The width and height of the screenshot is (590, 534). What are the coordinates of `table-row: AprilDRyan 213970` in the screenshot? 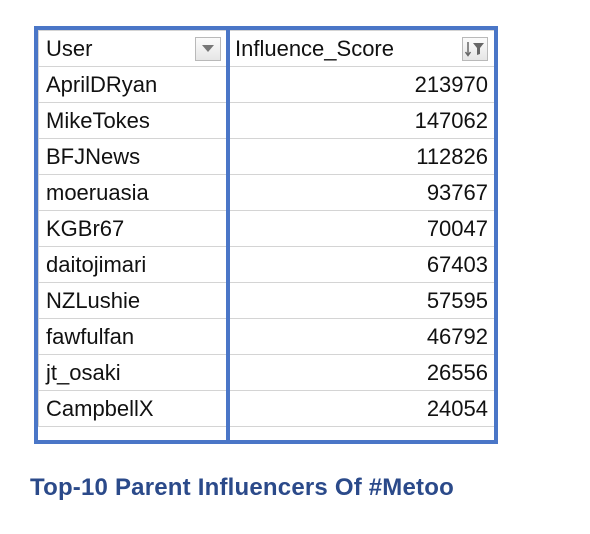 It's located at (266, 84).